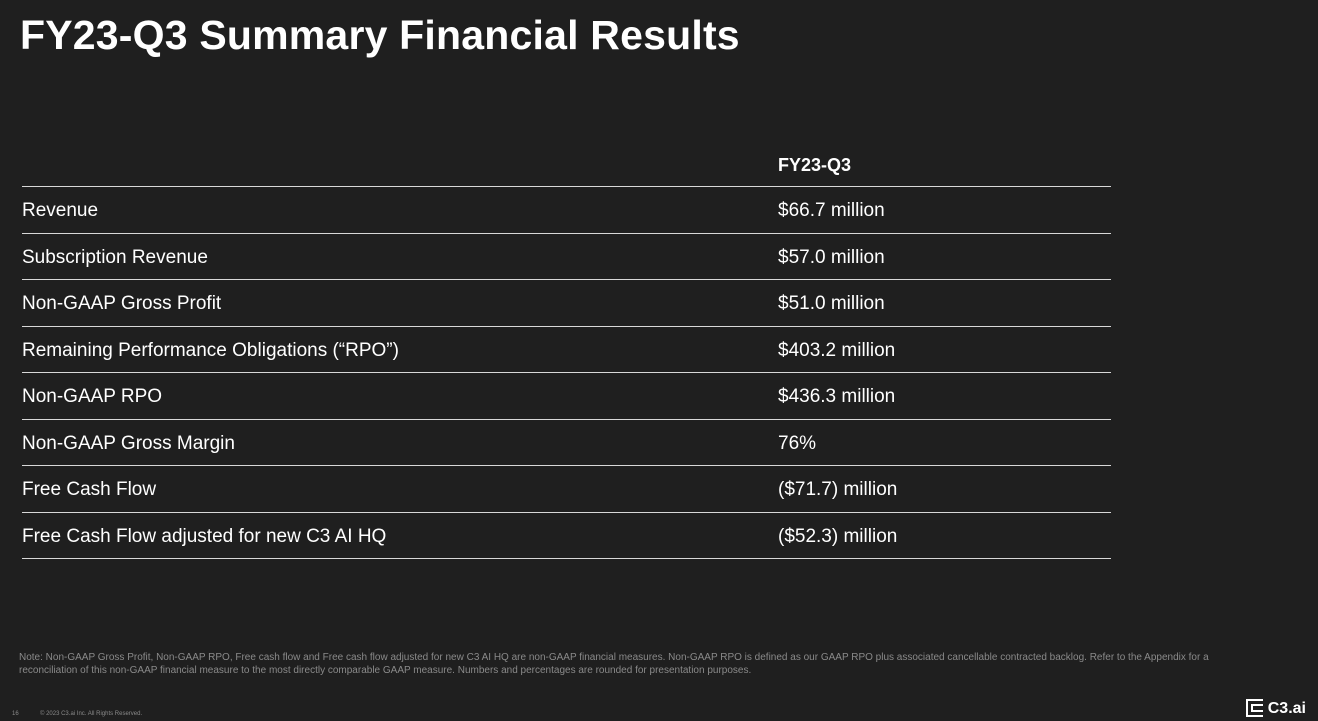  I want to click on row-value: $403.2 million, so click(837, 350).